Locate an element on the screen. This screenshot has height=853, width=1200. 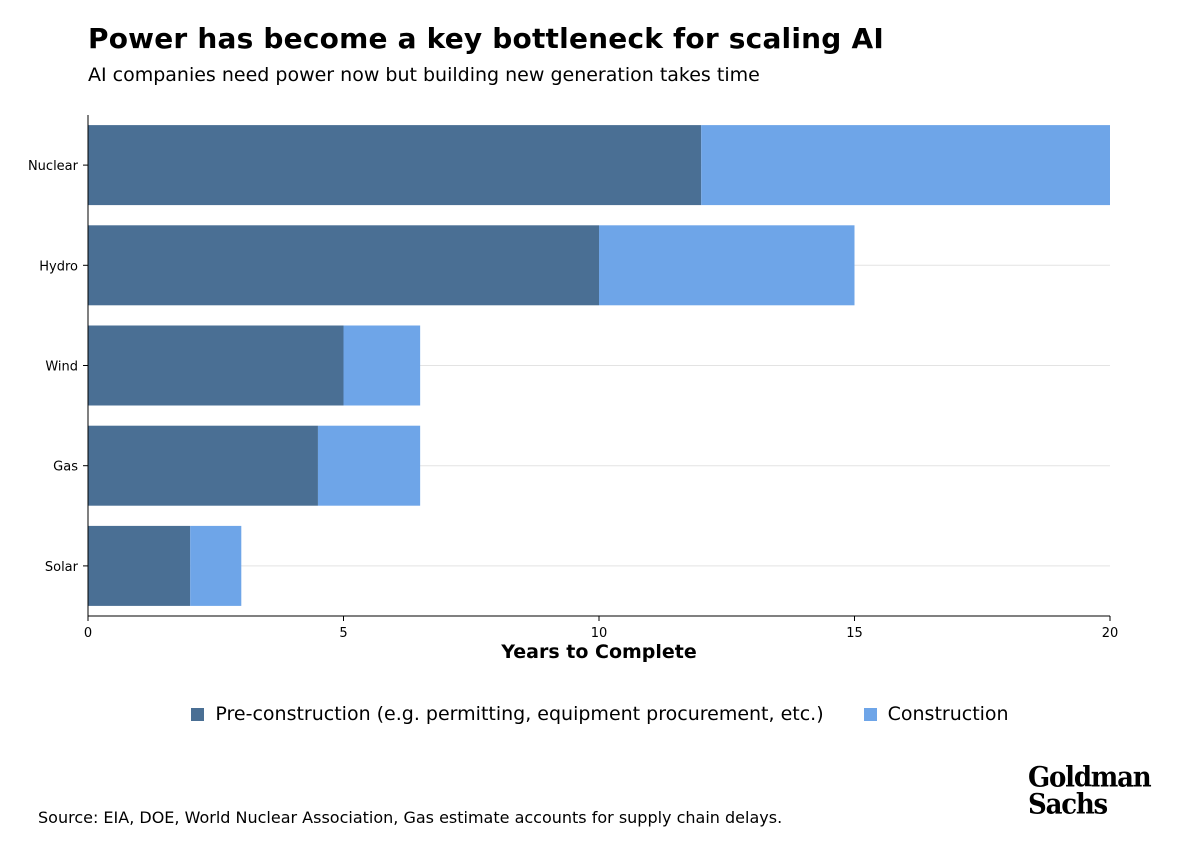
y-tick-label-solar: Solar is located at coordinates (62, 567).